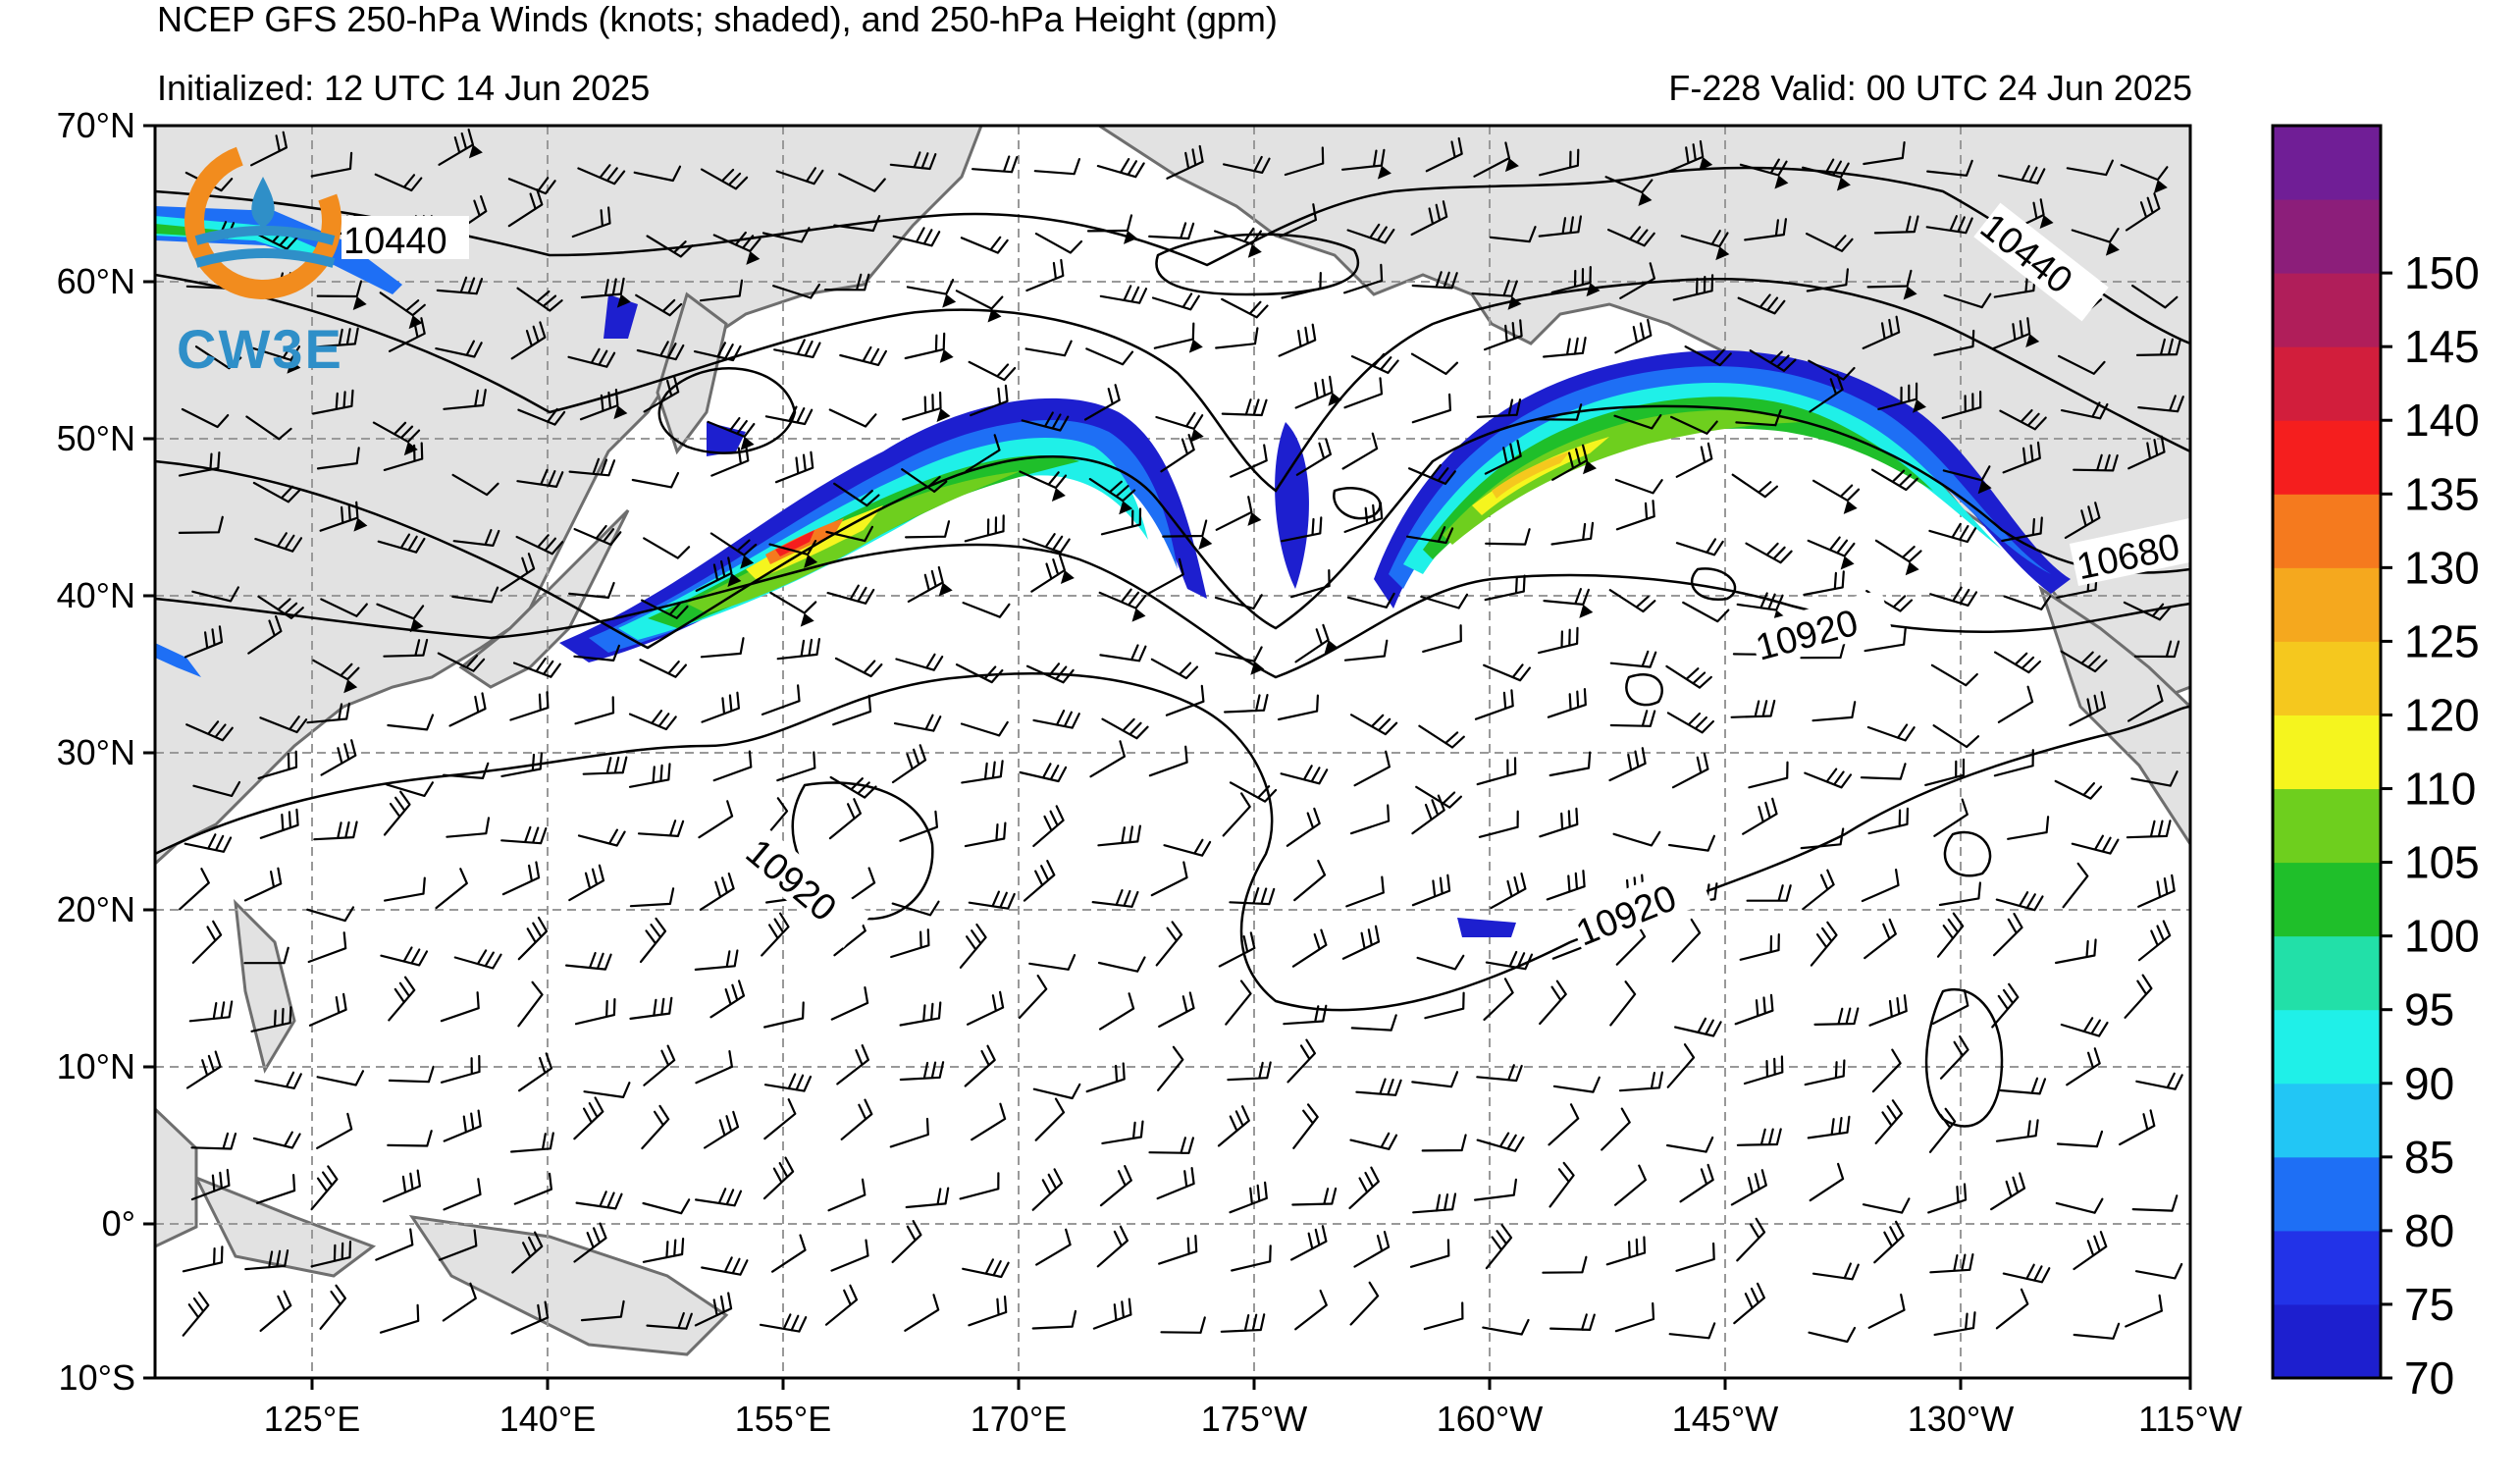  What do you see at coordinates (96, 125) in the screenshot?
I see `lat-label: 70°N` at bounding box center [96, 125].